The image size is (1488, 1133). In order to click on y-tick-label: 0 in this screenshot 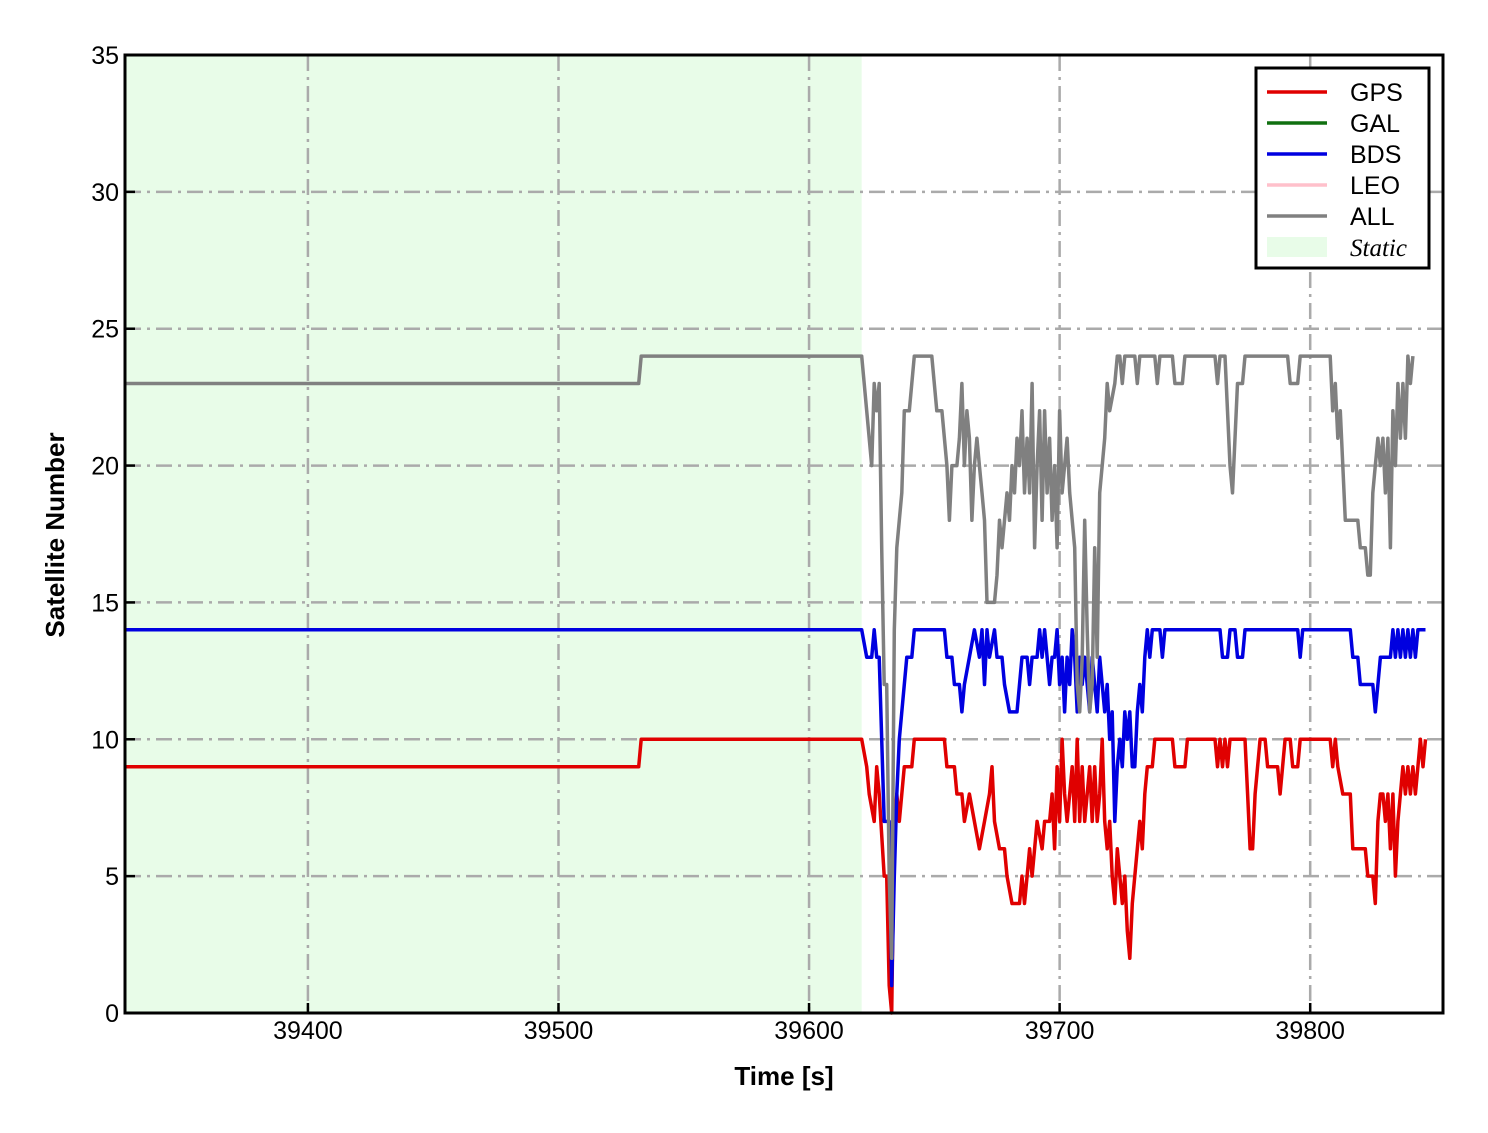, I will do `click(112, 1014)`.